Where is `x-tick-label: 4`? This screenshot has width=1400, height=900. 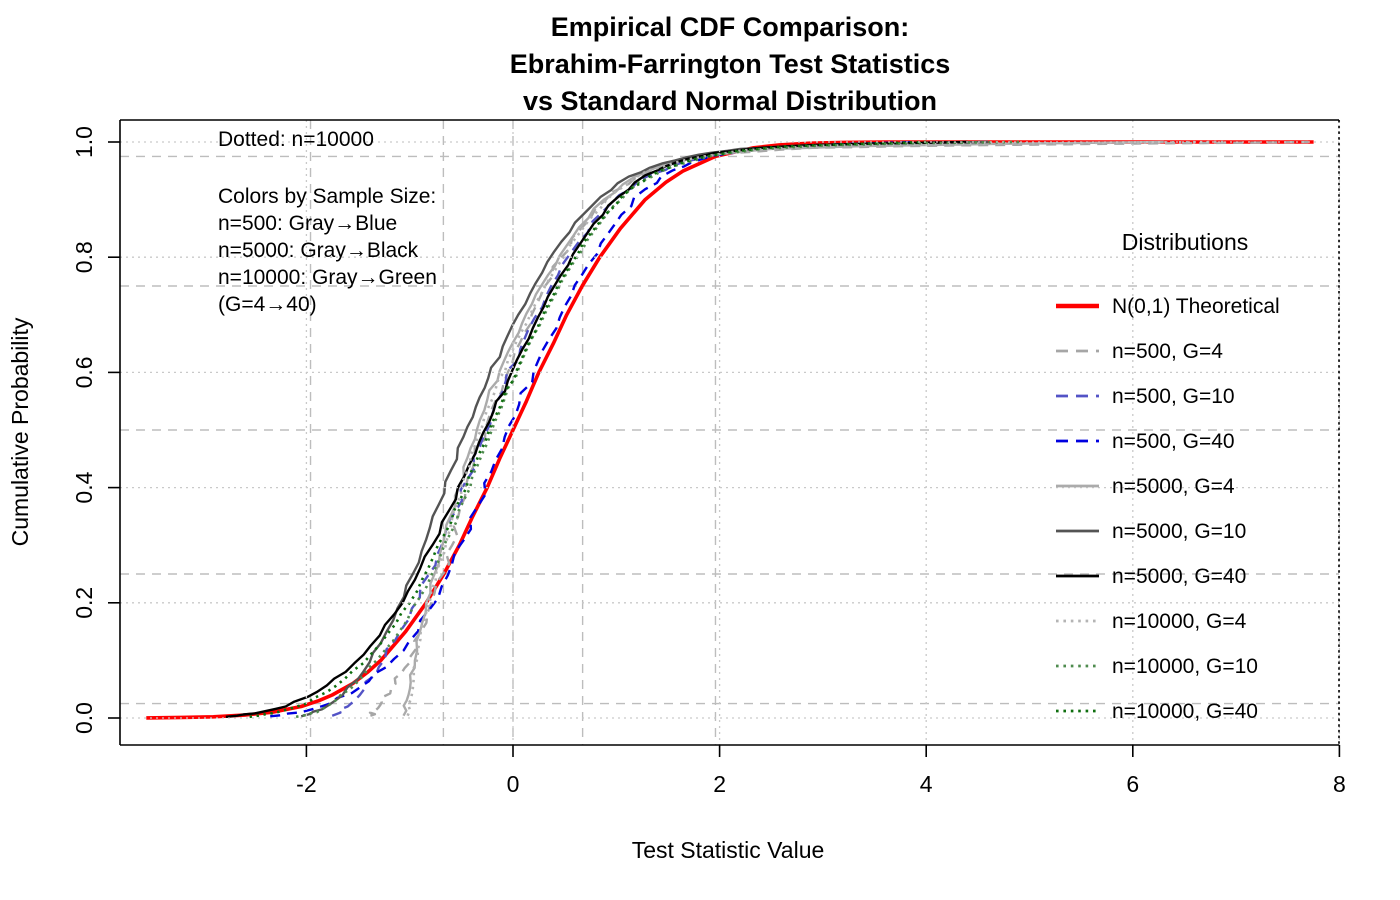 x-tick-label: 4 is located at coordinates (926, 784).